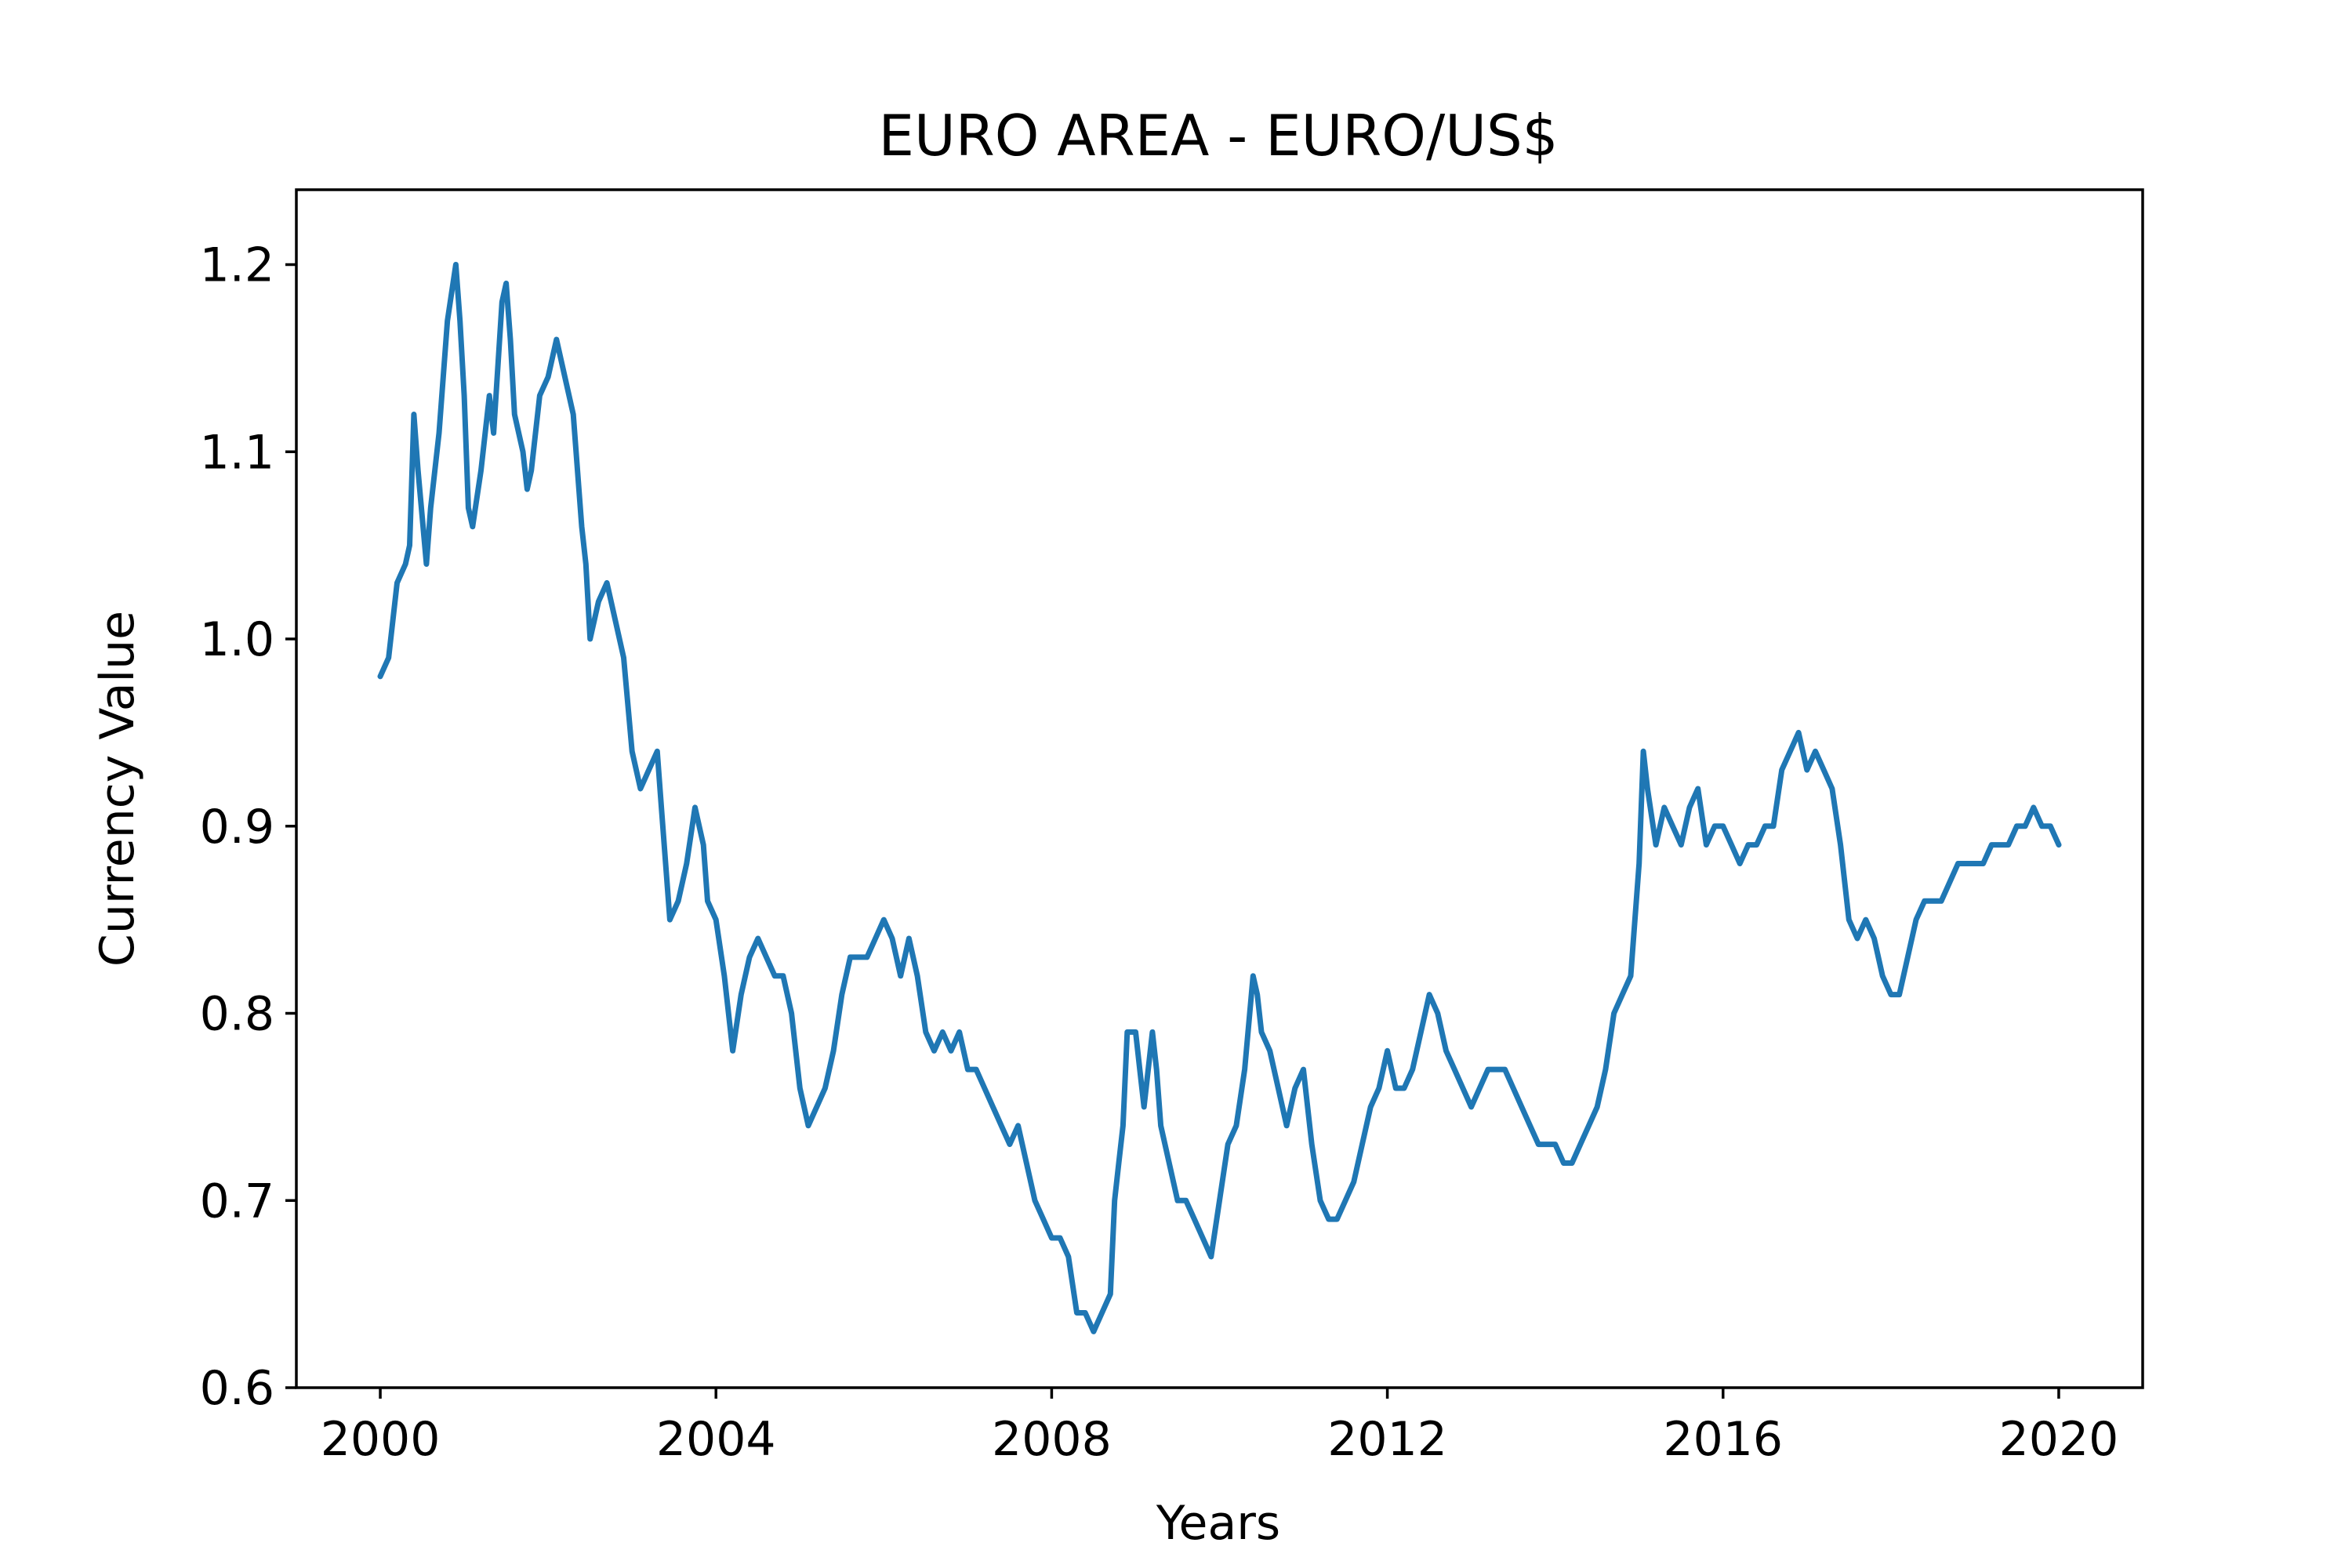 Image resolution: width=2352 pixels, height=1568 pixels. What do you see at coordinates (2059, 1439) in the screenshot?
I see `x-tick-label: 2020` at bounding box center [2059, 1439].